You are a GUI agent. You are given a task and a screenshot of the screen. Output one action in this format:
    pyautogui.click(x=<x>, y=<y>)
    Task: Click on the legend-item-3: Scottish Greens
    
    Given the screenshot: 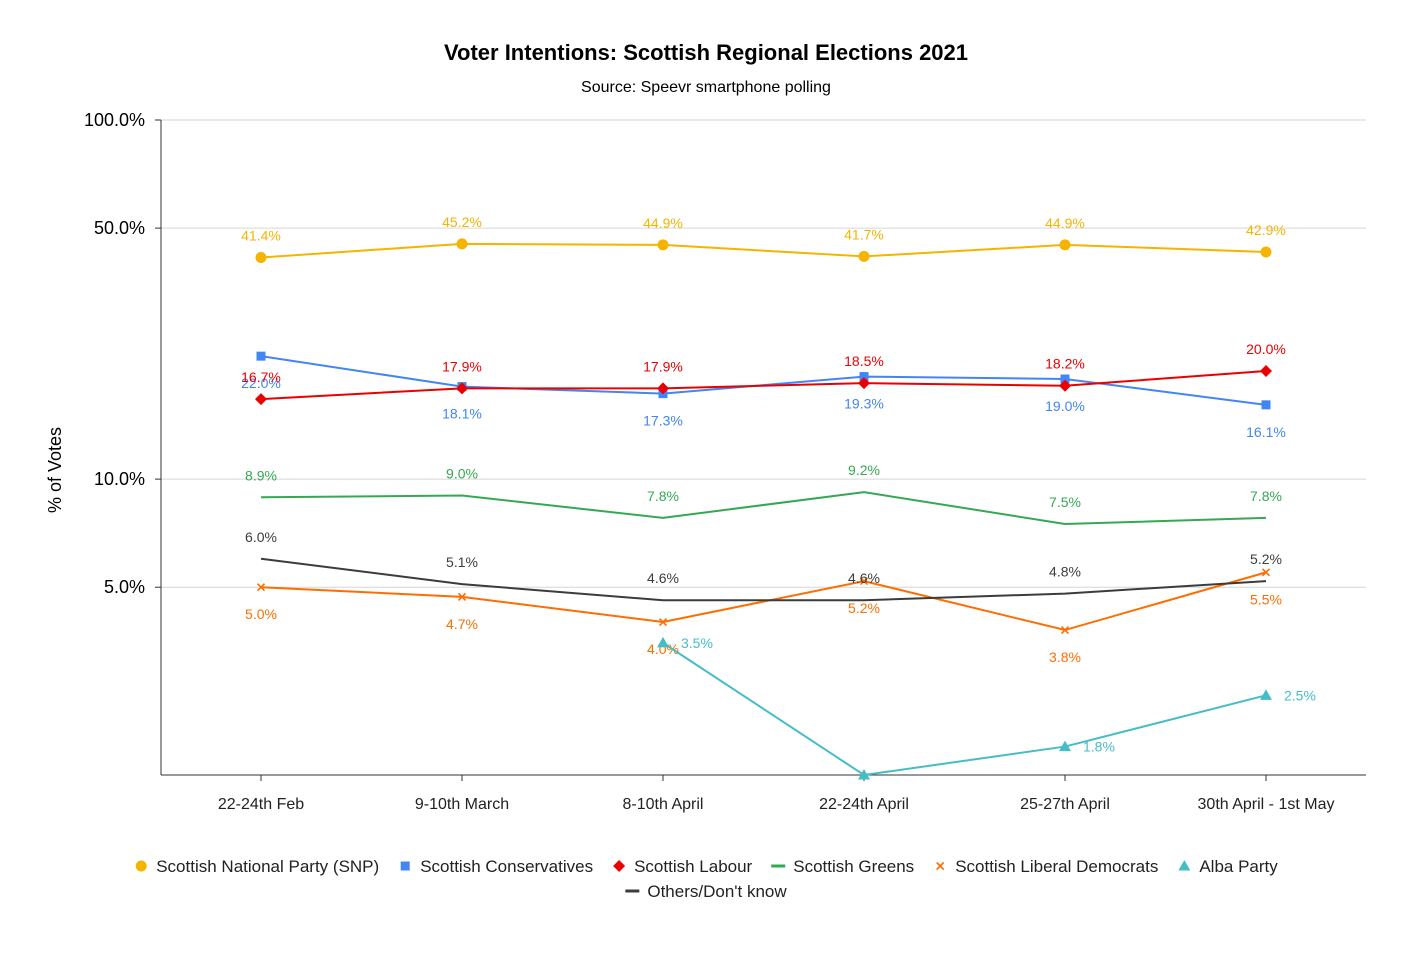 What is the action you would take?
    pyautogui.click(x=842, y=866)
    